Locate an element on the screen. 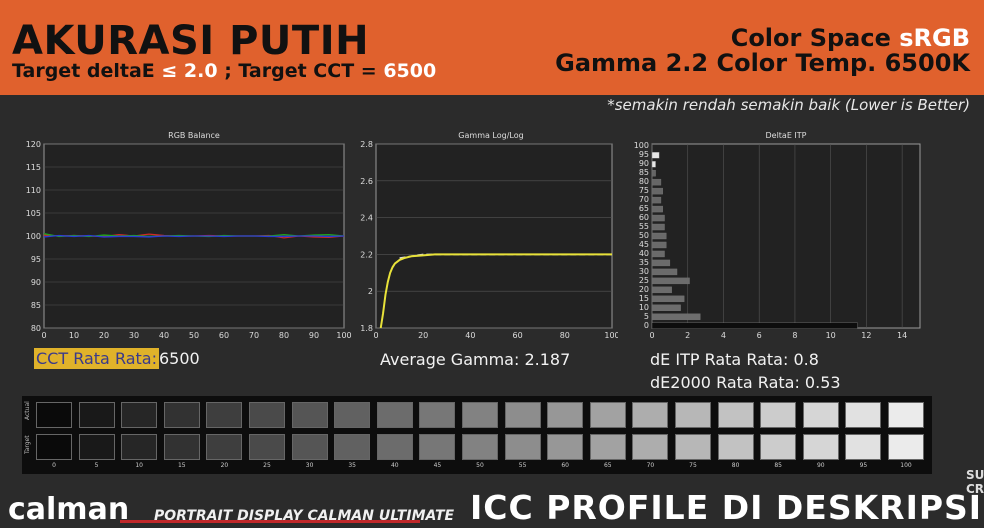  swatch-level-label: 5 is located at coordinates (96, 465).